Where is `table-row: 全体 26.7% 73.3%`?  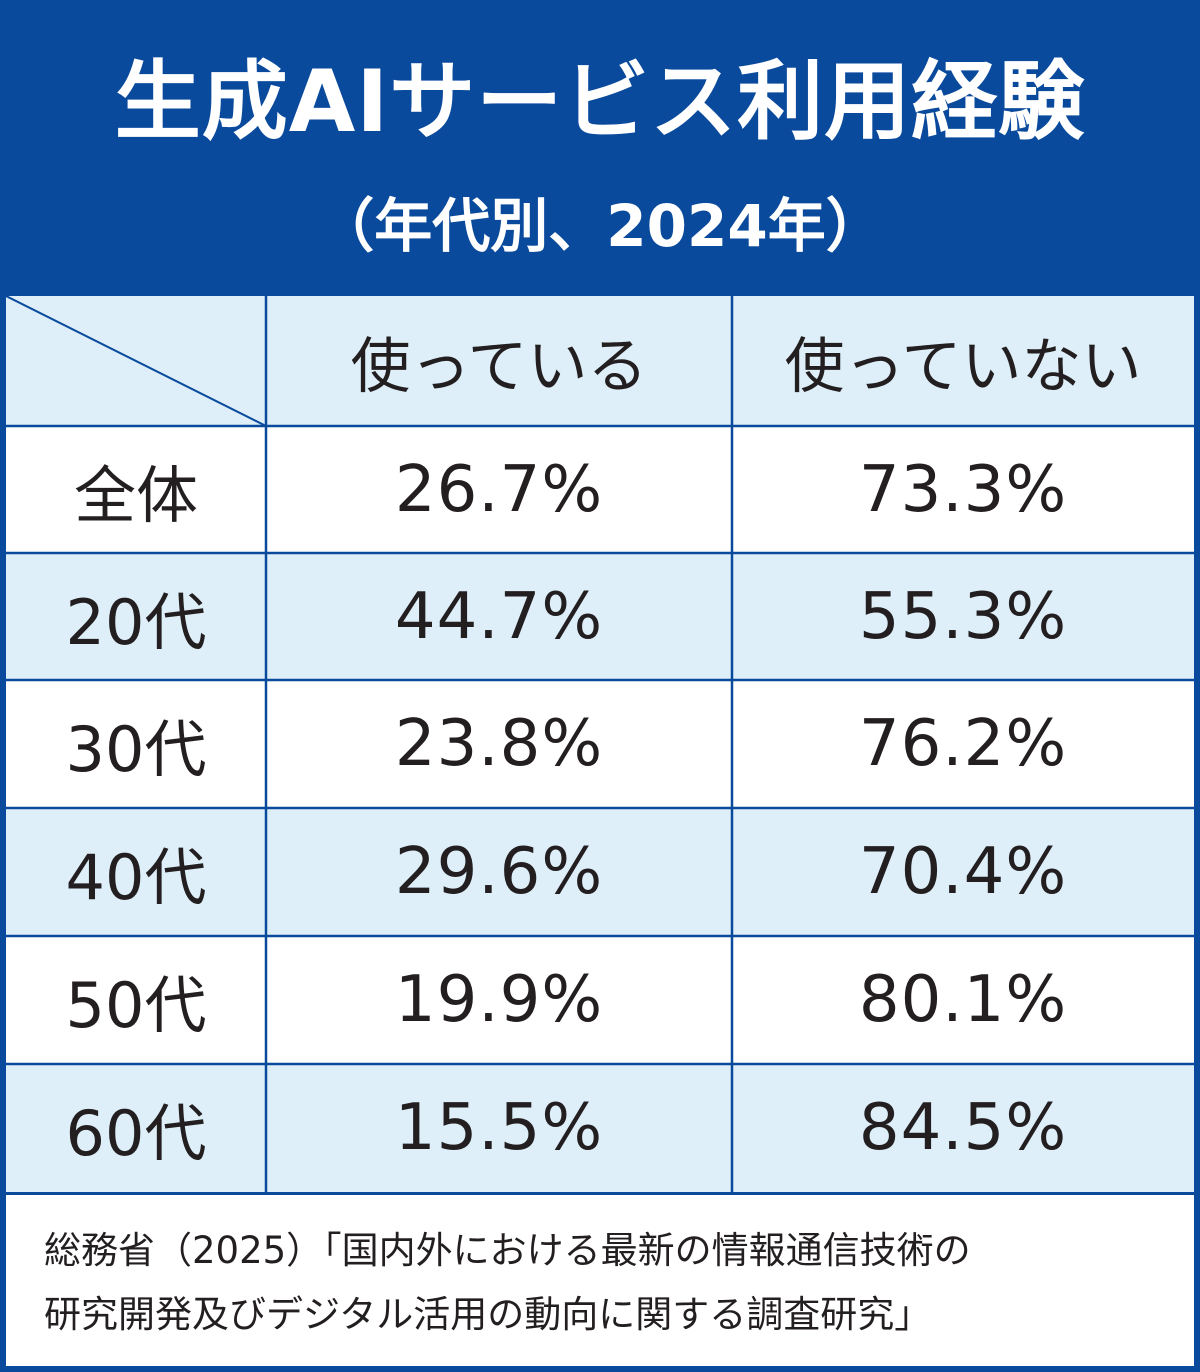 table-row: 全体 26.7% 73.3% is located at coordinates (600, 489).